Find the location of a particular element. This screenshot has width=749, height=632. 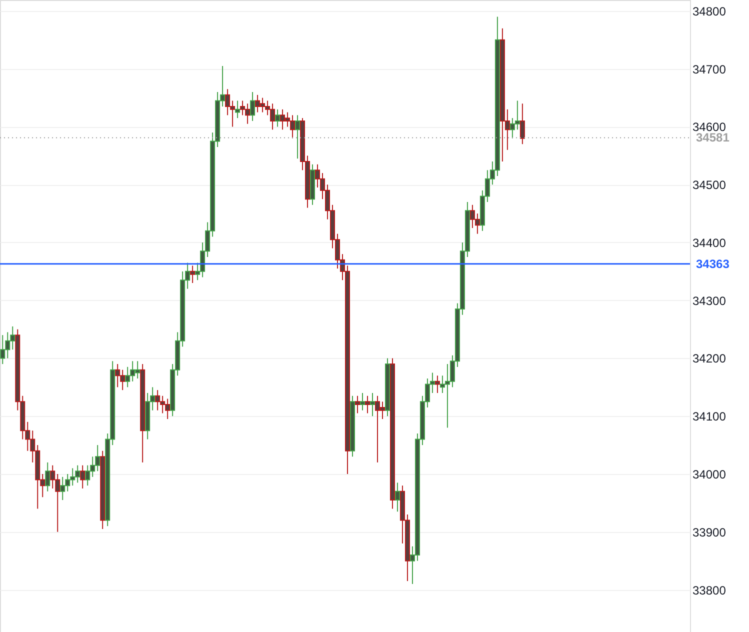

y-tick-label: 34200 is located at coordinates (709, 359).